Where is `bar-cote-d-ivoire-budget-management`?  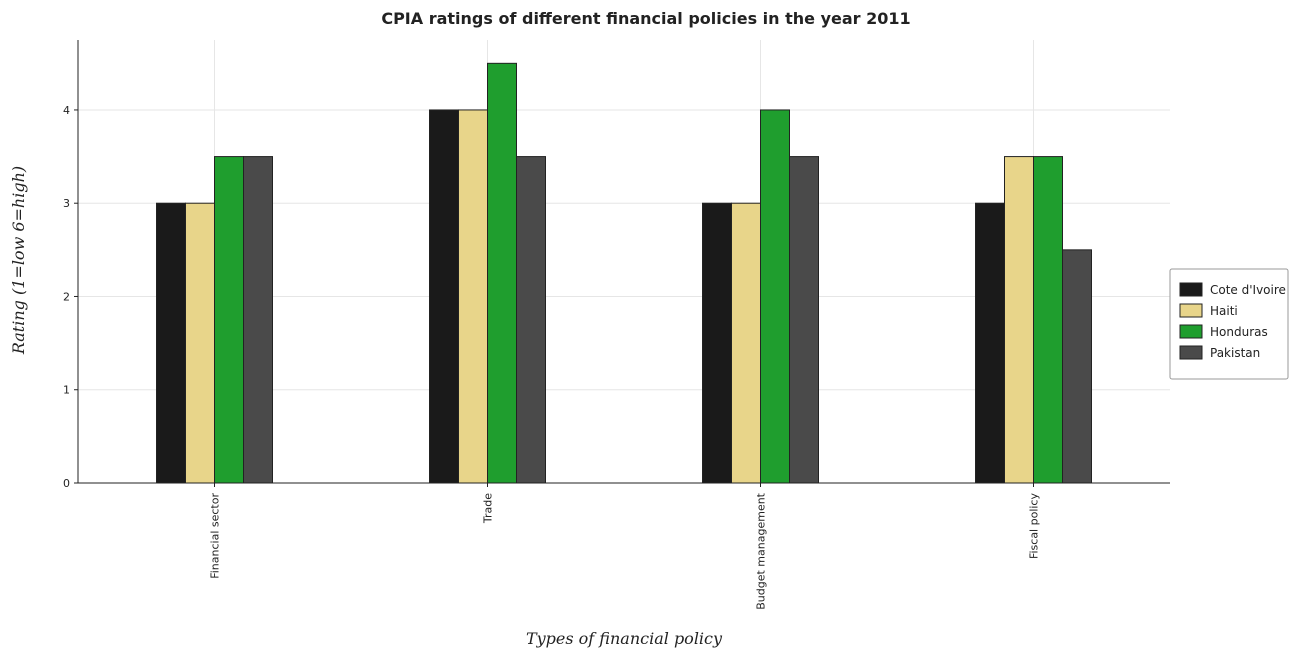 bar-cote-d-ivoire-budget-management is located at coordinates (717, 343).